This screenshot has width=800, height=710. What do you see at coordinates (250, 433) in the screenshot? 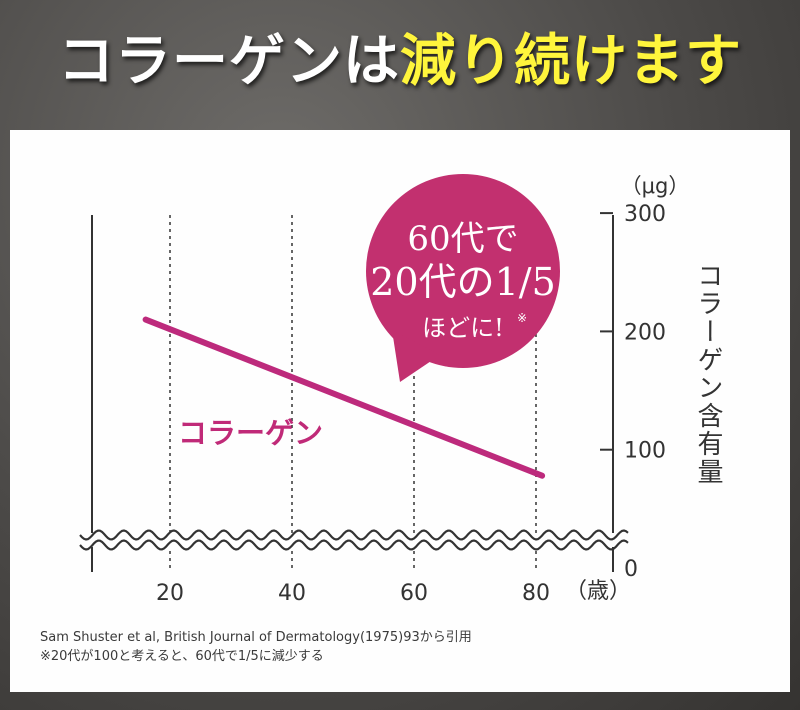
I see `series-label: コラーゲン` at bounding box center [250, 433].